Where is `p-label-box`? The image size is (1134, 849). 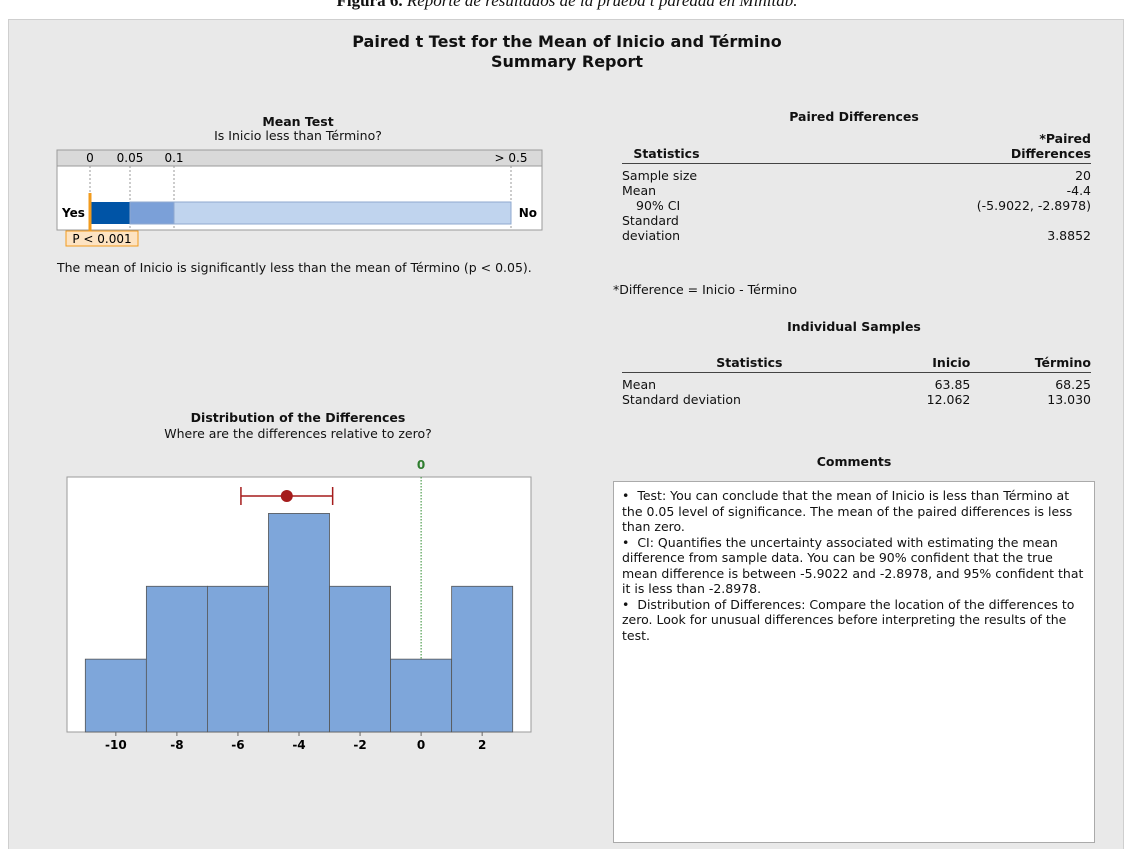
p-label-box is located at coordinates (102, 238).